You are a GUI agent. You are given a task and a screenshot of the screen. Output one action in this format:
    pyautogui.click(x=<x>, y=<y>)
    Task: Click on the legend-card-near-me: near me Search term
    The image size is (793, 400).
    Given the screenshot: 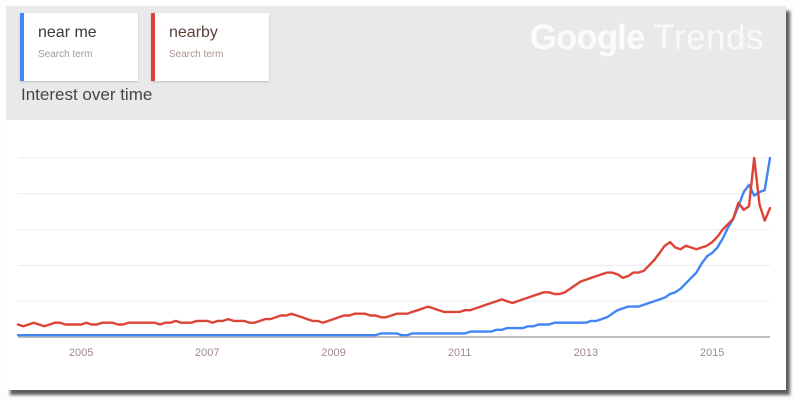 What is the action you would take?
    pyautogui.click(x=79, y=47)
    